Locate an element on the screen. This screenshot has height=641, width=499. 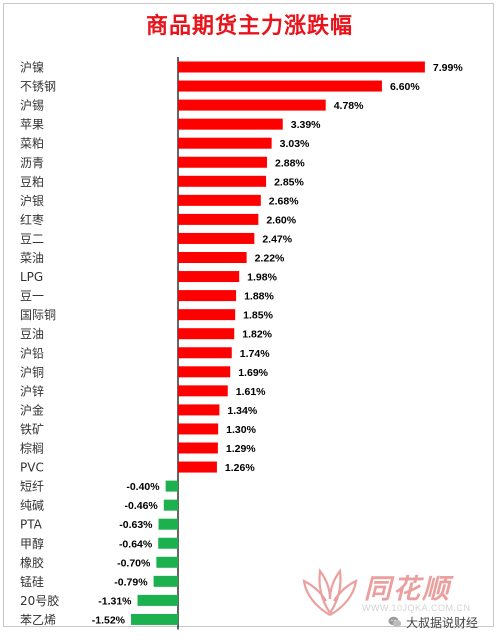
category-label: 沪铜 is located at coordinates (32, 371).